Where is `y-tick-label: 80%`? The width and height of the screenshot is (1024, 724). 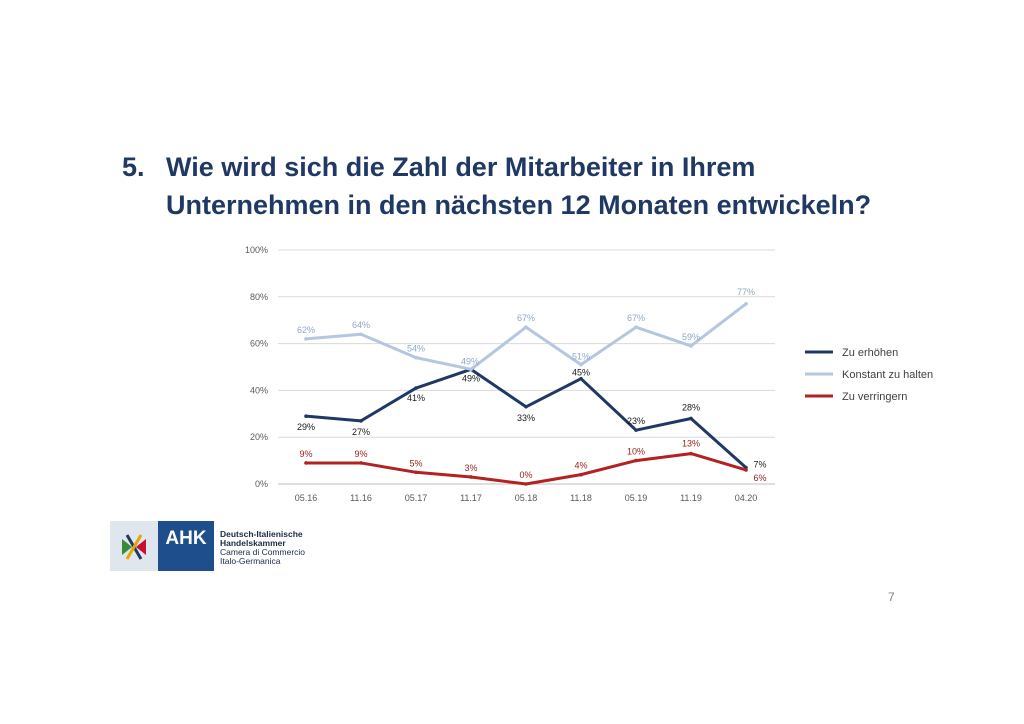 y-tick-label: 80% is located at coordinates (259, 297).